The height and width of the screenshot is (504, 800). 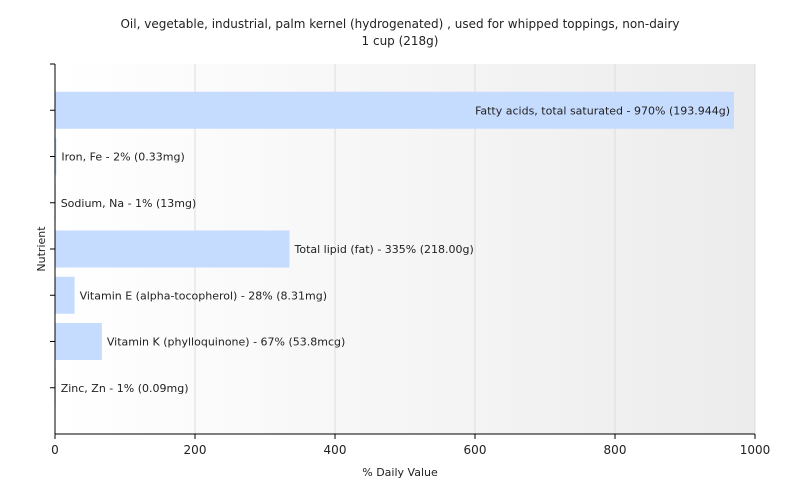 What do you see at coordinates (400, 41) in the screenshot?
I see `chart-subtitle: 1 cup (218g)` at bounding box center [400, 41].